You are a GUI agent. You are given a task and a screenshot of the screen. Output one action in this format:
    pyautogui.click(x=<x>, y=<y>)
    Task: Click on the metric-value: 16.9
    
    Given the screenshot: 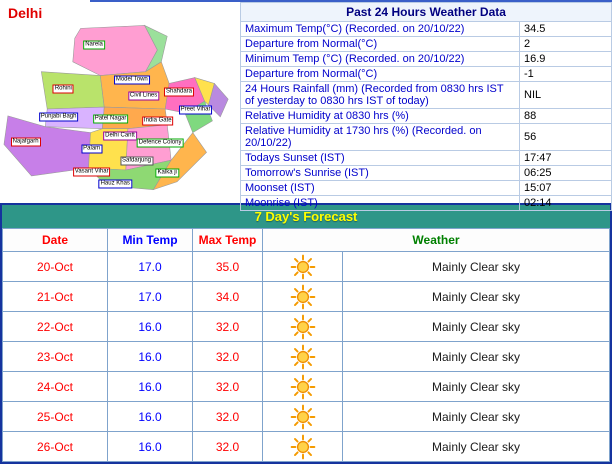 What is the action you would take?
    pyautogui.click(x=565, y=59)
    